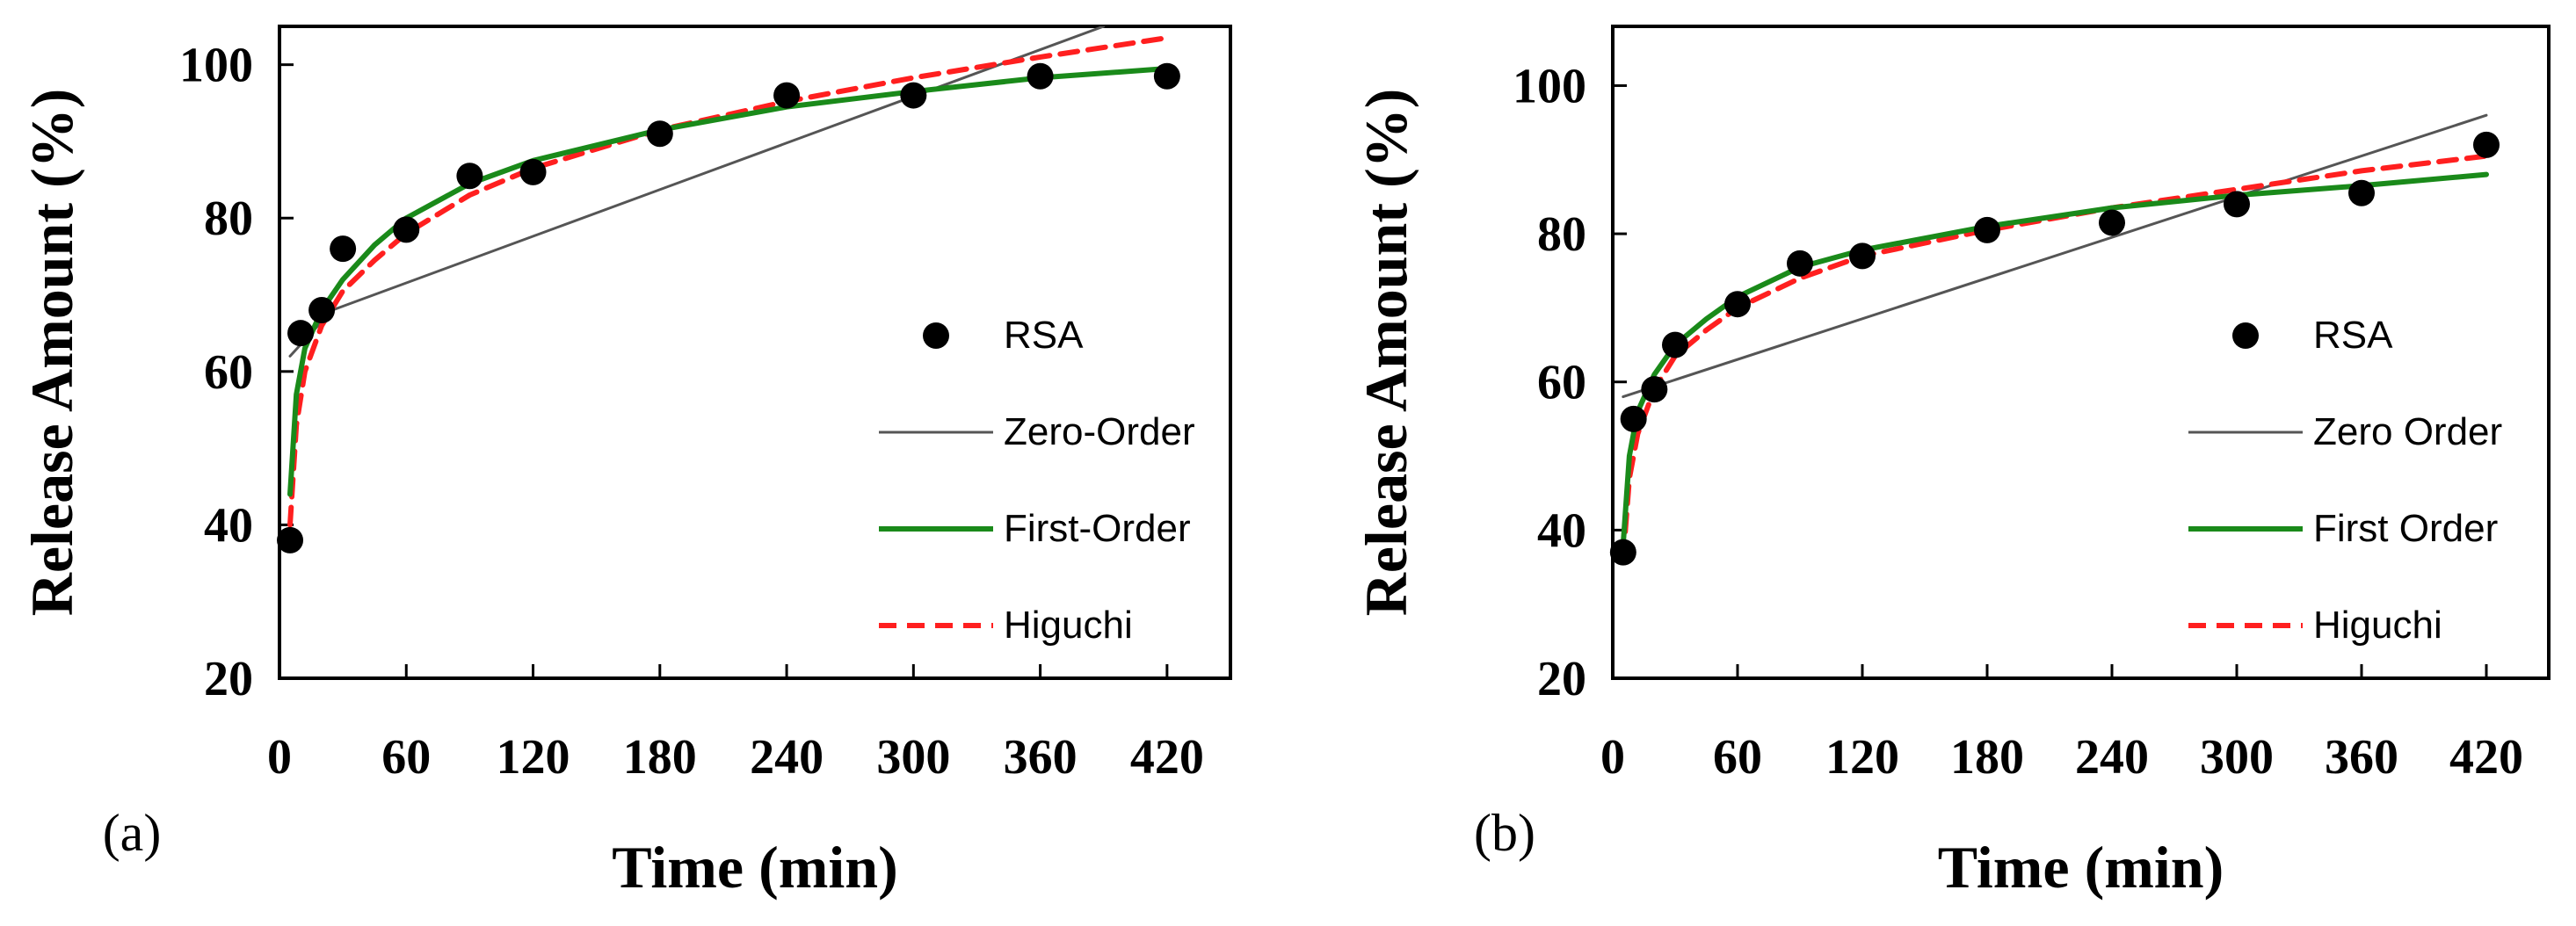 The image size is (2576, 926). What do you see at coordinates (2407, 431) in the screenshot?
I see `legend-label: Zero Order` at bounding box center [2407, 431].